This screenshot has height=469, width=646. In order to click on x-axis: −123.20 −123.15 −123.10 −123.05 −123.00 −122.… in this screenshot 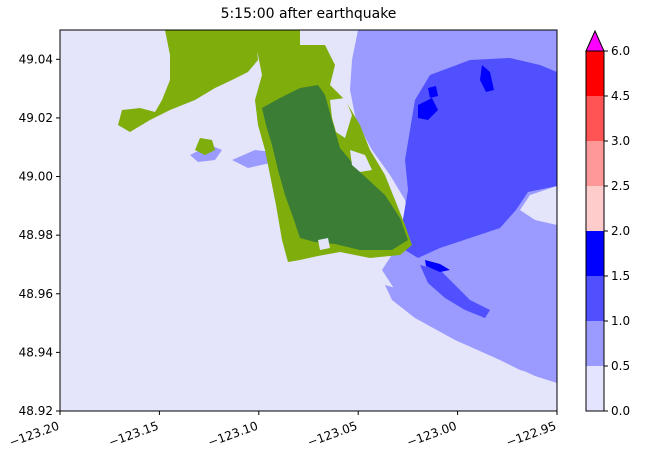, I will do `click(282, 430)`.